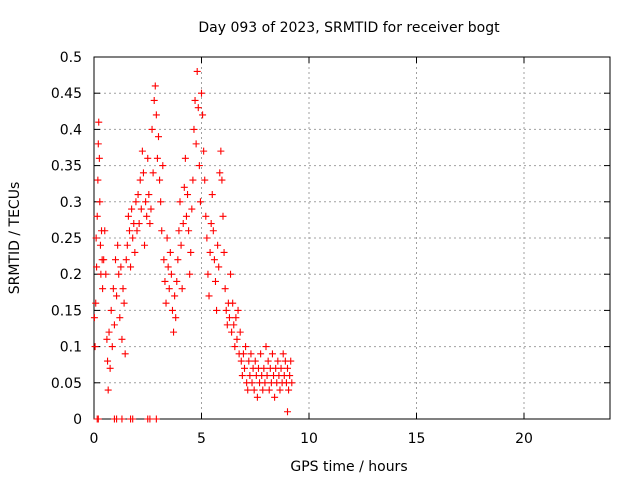  Describe the element at coordinates (71, 203) in the screenshot. I see `y-tick-label: 0.3` at that location.